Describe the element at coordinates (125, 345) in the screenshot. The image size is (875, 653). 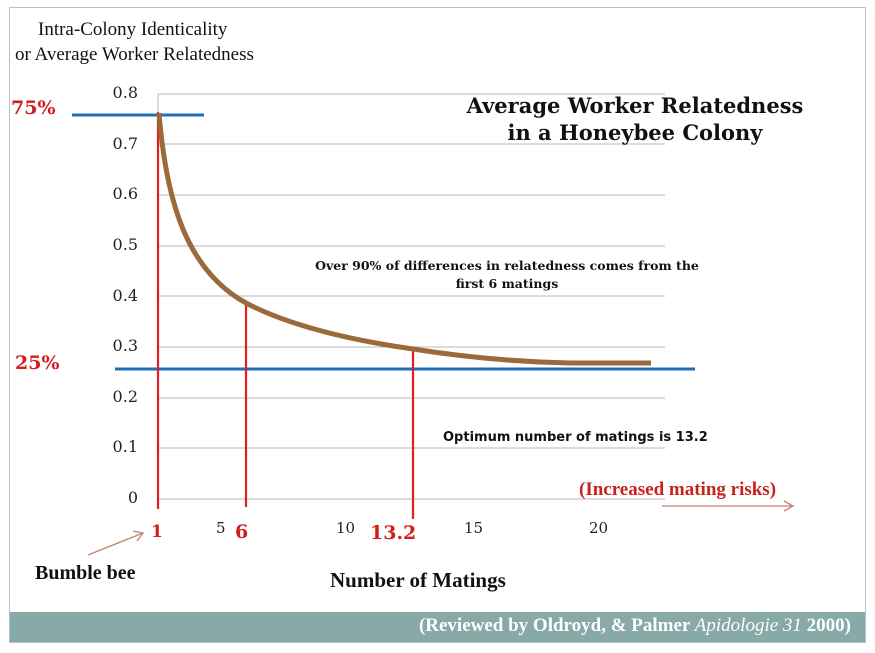
I see `y-tick: 0.3` at that location.